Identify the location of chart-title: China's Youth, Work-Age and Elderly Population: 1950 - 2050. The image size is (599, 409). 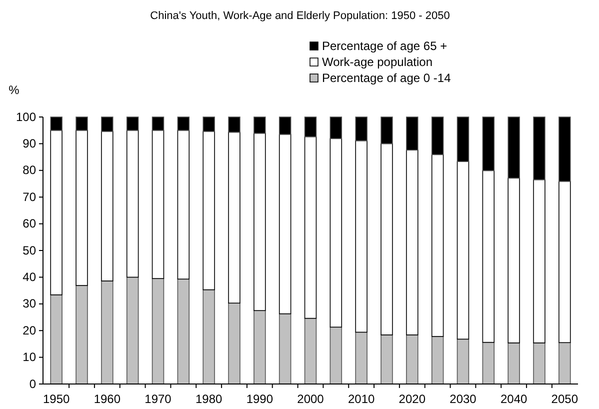
(300, 16).